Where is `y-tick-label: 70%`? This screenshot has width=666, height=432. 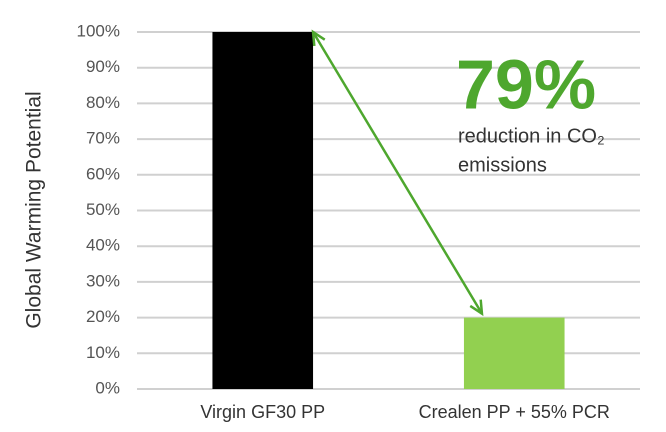
y-tick-label: 70% is located at coordinates (103, 138).